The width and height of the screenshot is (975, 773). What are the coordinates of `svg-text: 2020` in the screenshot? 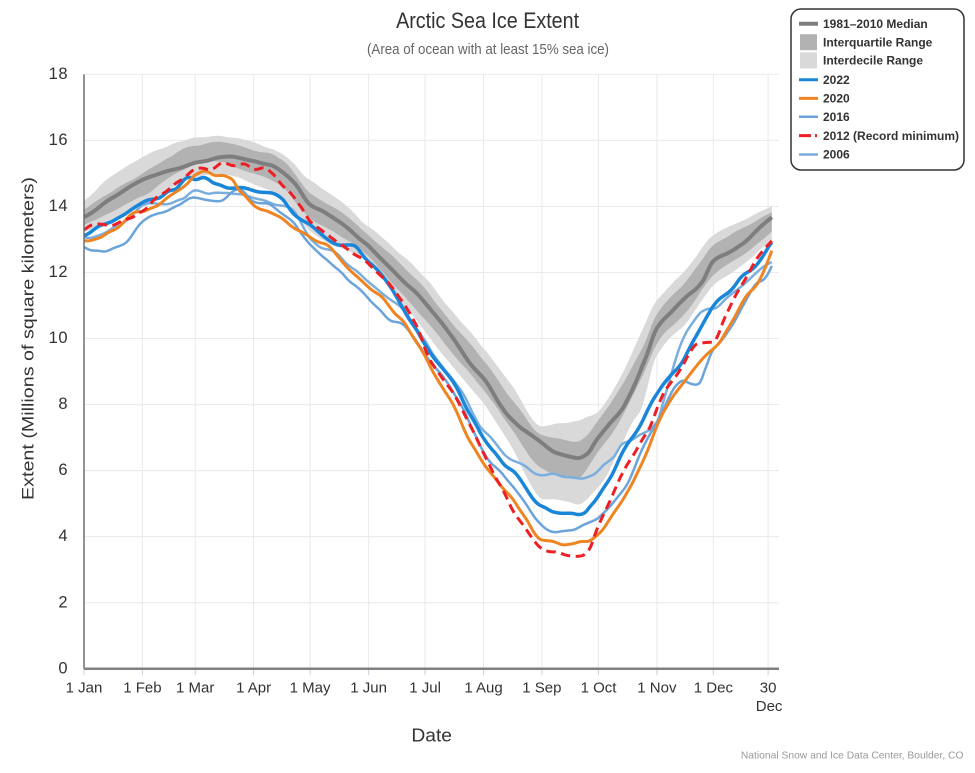 It's located at (836, 99).